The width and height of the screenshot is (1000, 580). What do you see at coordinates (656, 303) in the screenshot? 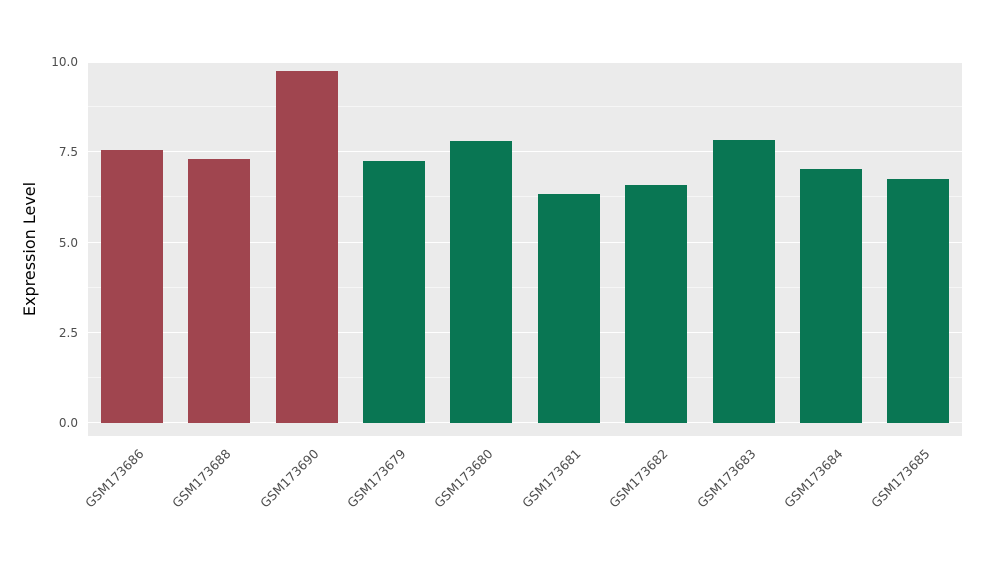
I see `bar-GSM173682` at bounding box center [656, 303].